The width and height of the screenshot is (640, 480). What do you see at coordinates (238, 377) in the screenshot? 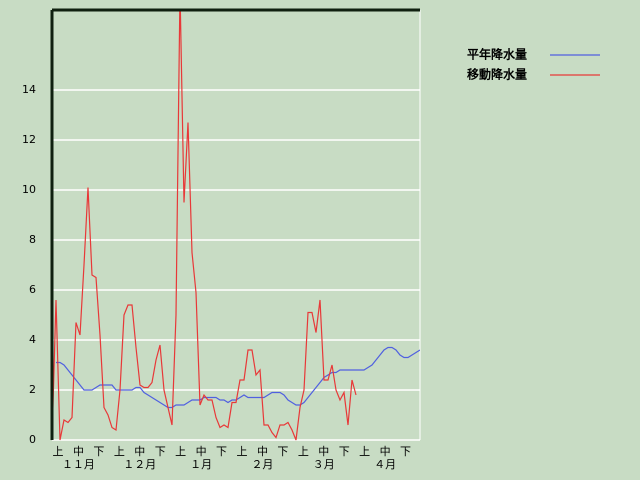
I see `series-line` at bounding box center [238, 377].